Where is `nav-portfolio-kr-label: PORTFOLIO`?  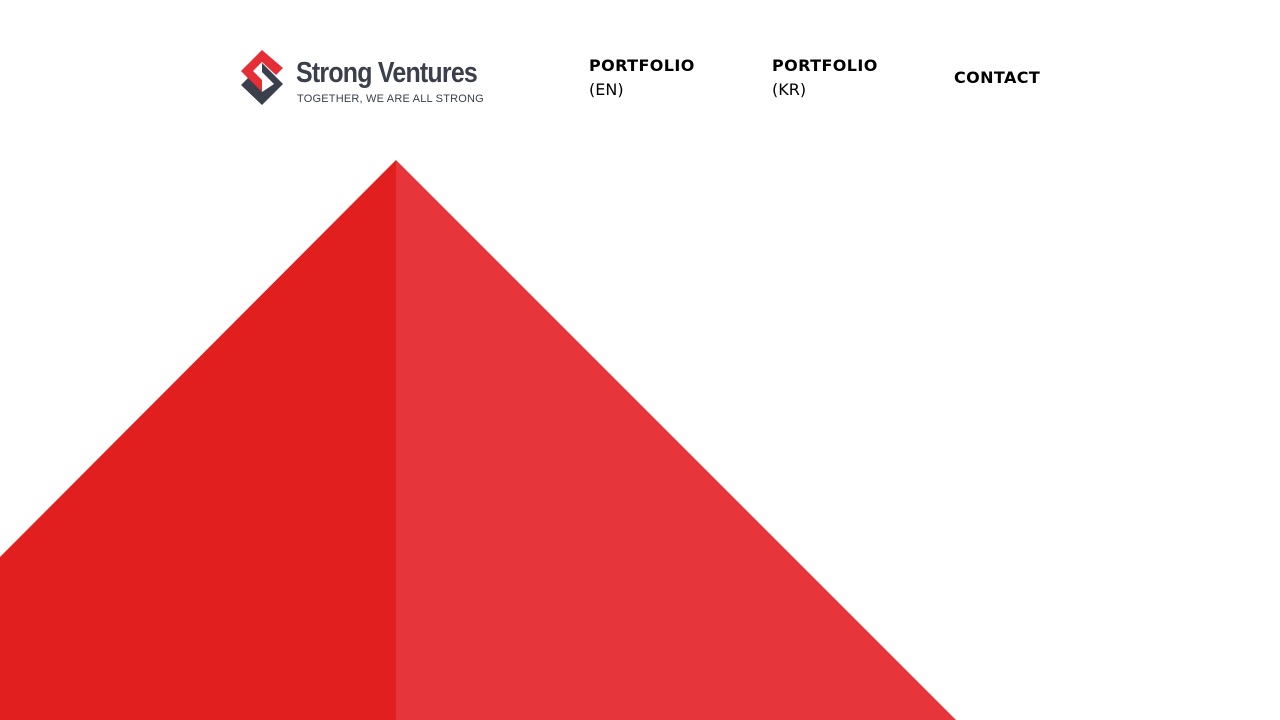
nav-portfolio-kr-label: PORTFOLIO is located at coordinates (825, 65).